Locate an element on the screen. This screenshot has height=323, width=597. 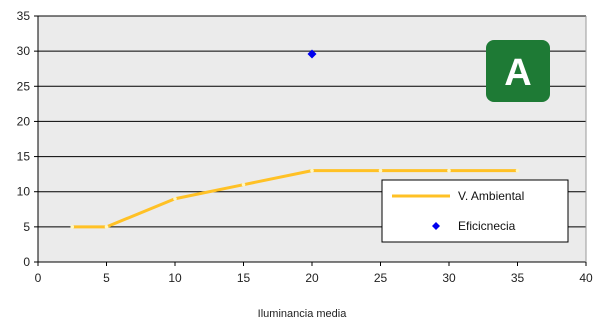
x-axis-ticks: 0 5 10 15 20 25 30 35 40 is located at coordinates (314, 273).